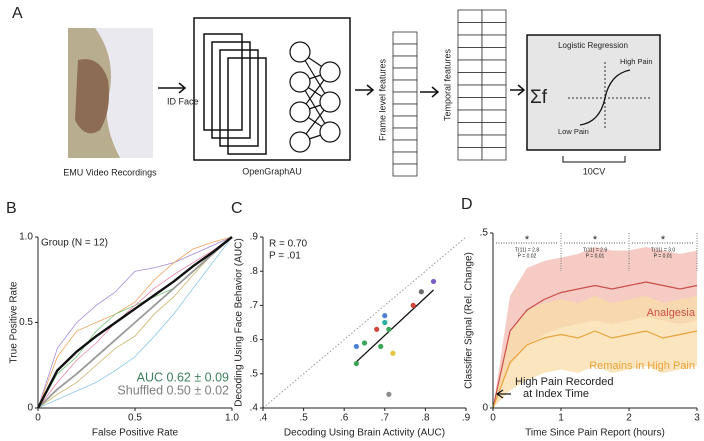  Describe the element at coordinates (315, 97) in the screenshot. I see `network` at that location.